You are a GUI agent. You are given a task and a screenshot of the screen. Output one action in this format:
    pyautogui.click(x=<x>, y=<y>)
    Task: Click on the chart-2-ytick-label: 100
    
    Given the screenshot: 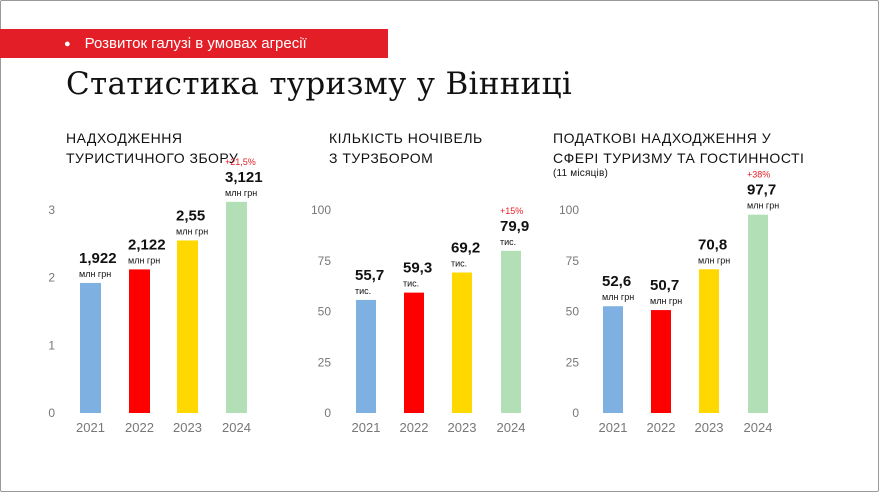 What is the action you would take?
    pyautogui.click(x=321, y=210)
    